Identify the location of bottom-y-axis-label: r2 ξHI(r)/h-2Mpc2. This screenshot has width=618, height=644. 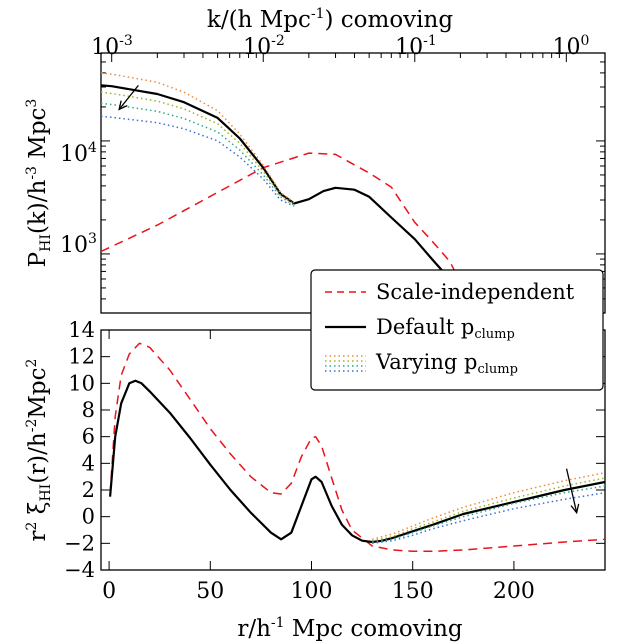
(39, 450).